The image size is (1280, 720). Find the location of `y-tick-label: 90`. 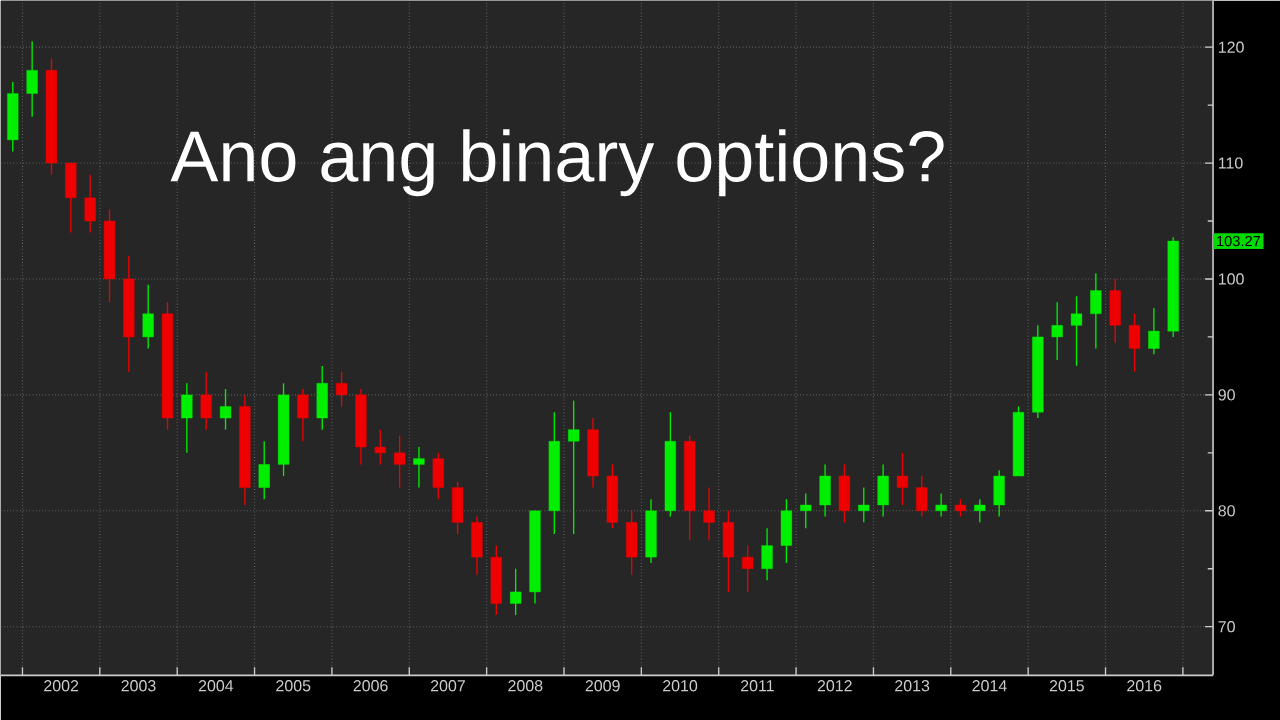

y-tick-label: 90 is located at coordinates (1226, 395).